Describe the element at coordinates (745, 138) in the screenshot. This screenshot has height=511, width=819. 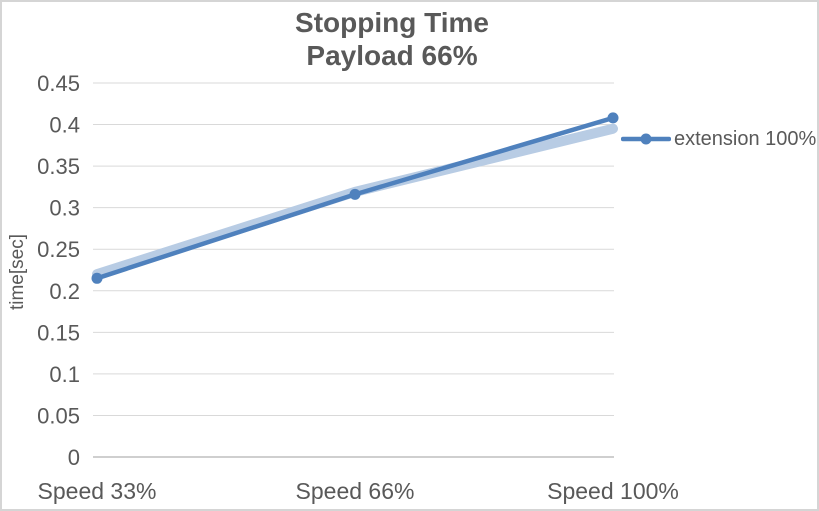
I see `legend-label: extension 100%` at that location.